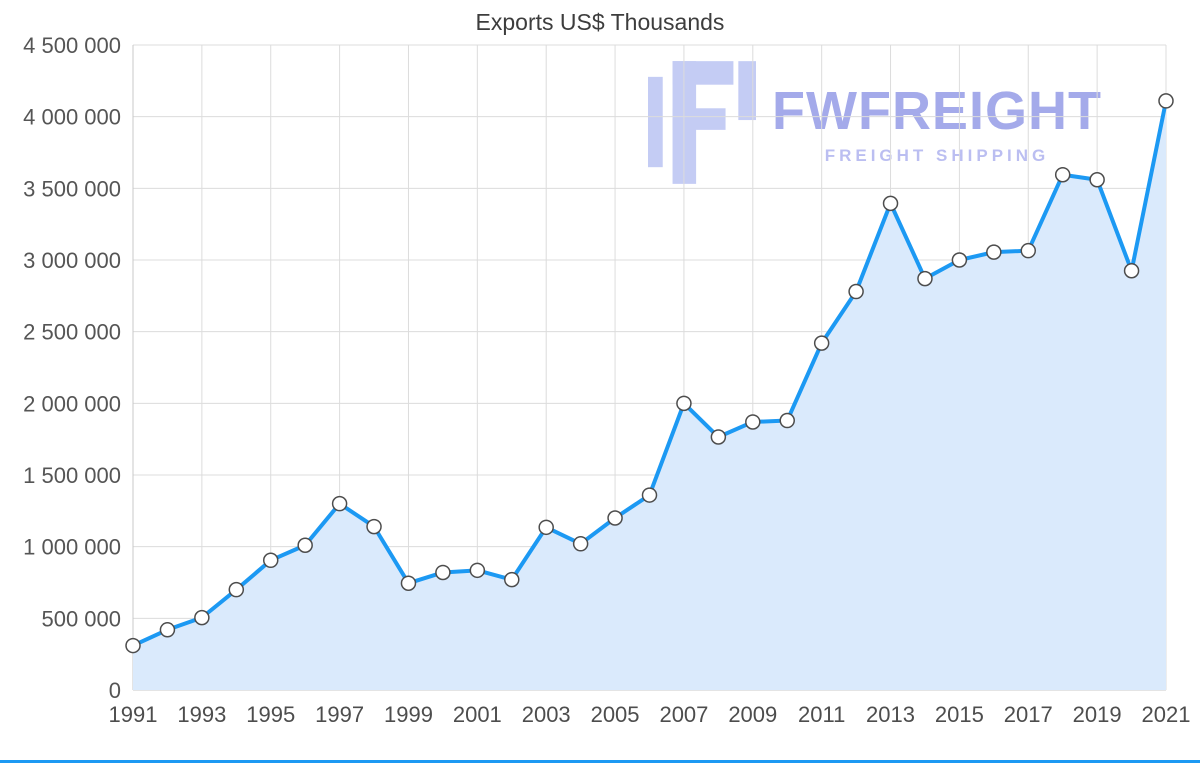  Describe the element at coordinates (959, 714) in the screenshot. I see `svg-text: 2015` at that location.